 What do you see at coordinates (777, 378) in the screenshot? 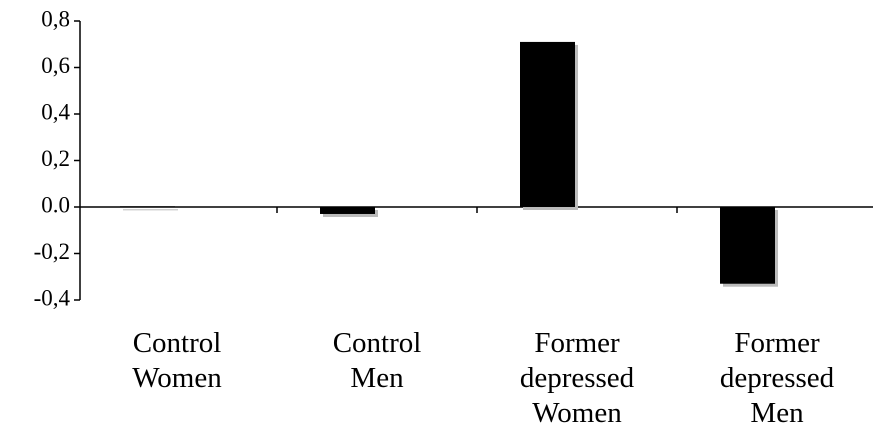
I see `x-tick-label: Former depressed Men` at bounding box center [777, 378].